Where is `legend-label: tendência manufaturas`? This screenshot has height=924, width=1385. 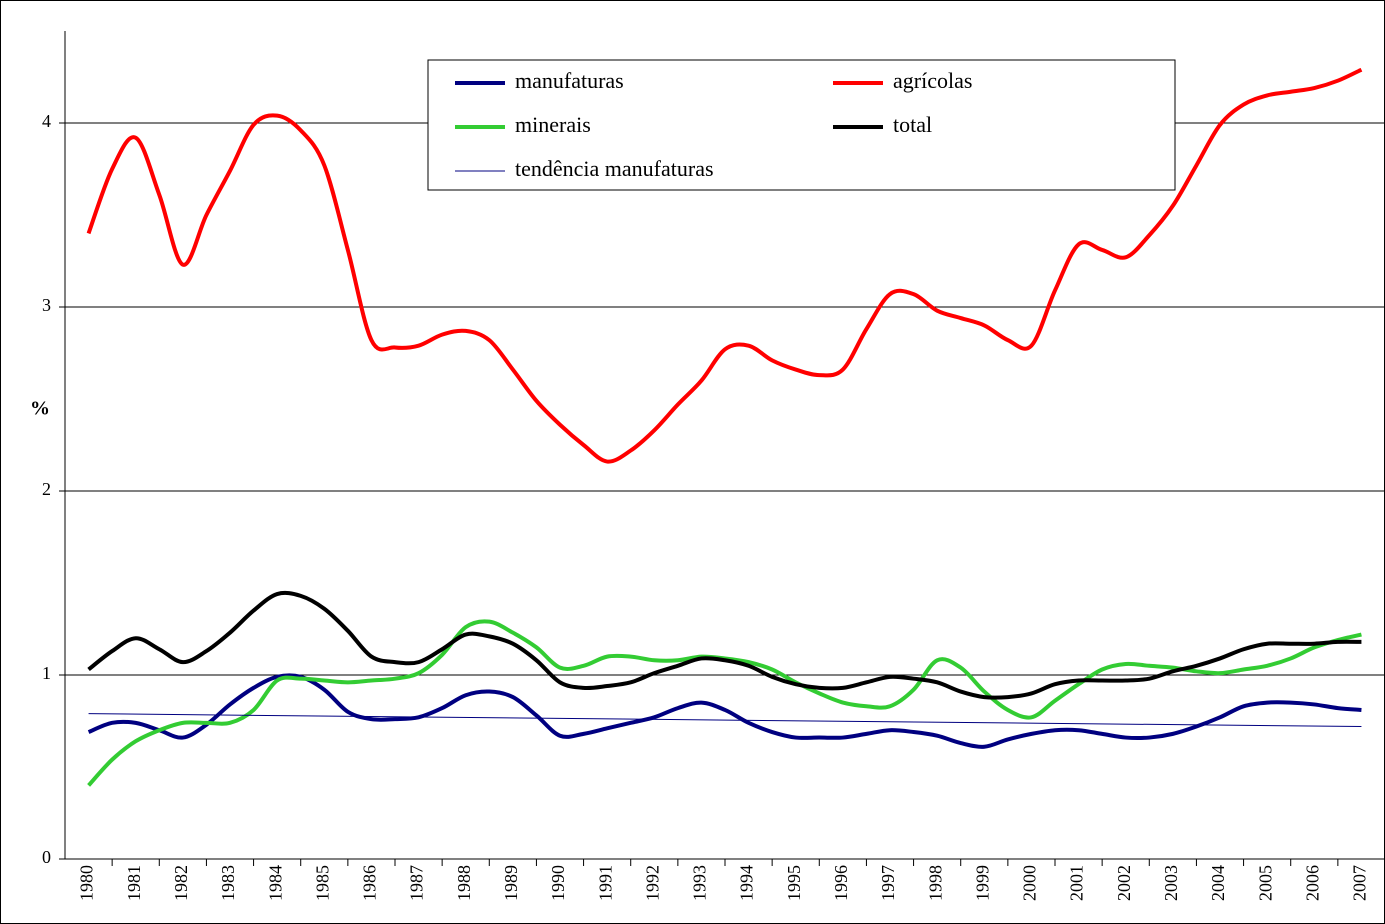 legend-label: tendência manufaturas is located at coordinates (614, 168).